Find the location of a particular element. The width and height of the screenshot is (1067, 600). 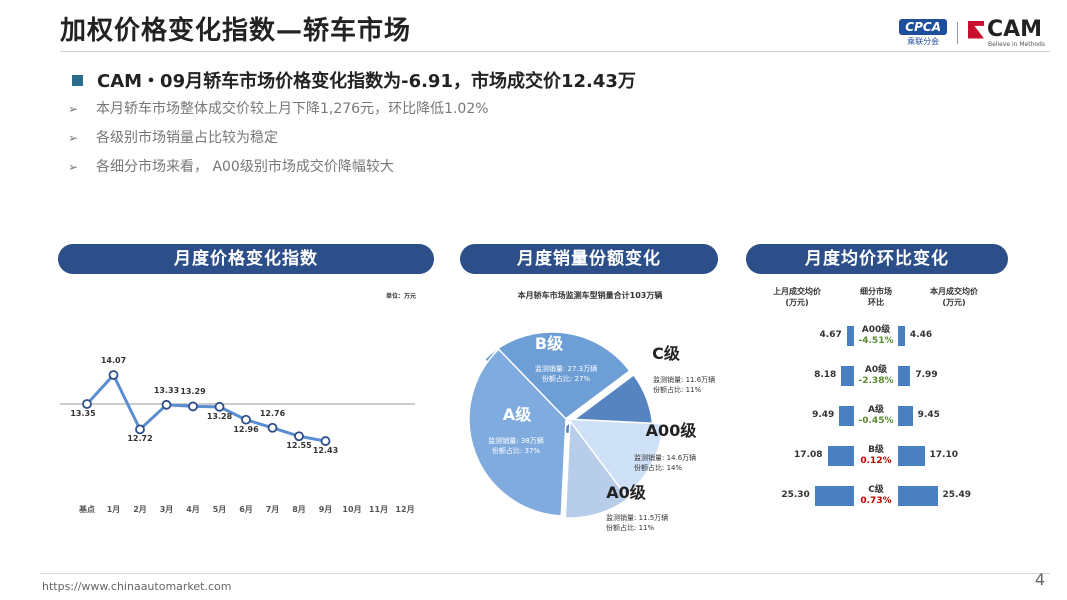

footer-divider is located at coordinates (545, 573).